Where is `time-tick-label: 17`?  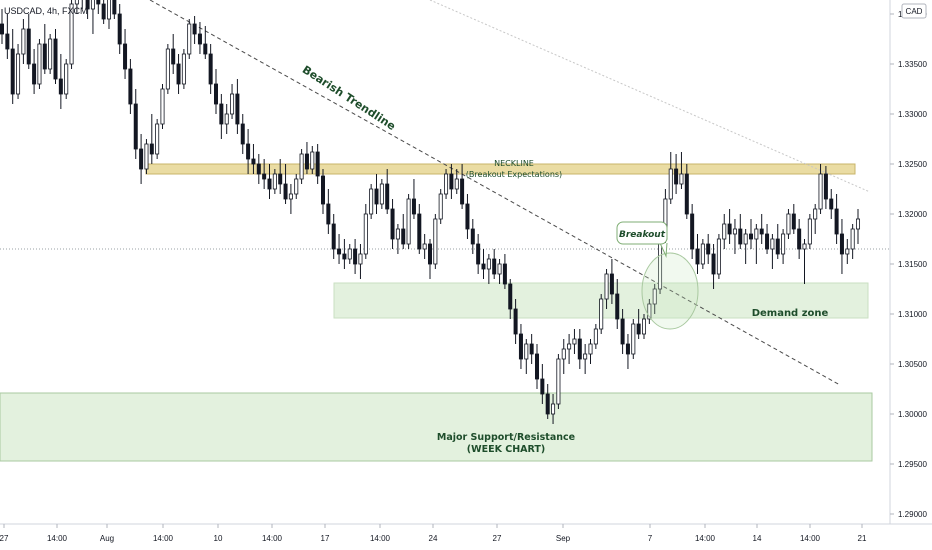
time-tick-label: 17 is located at coordinates (325, 538).